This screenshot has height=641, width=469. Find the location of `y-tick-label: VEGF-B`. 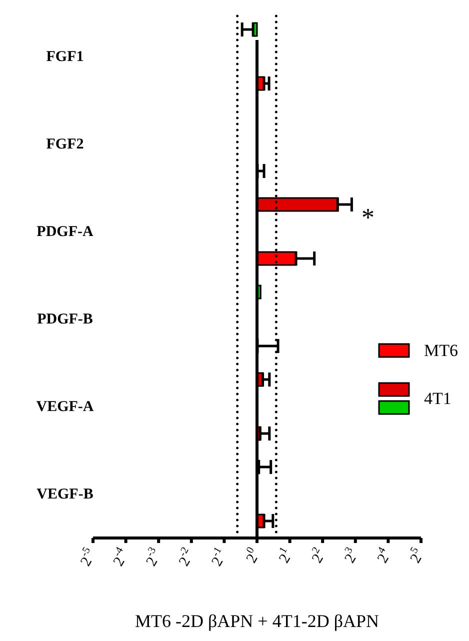

y-tick-label: VEGF-B is located at coordinates (65, 494).